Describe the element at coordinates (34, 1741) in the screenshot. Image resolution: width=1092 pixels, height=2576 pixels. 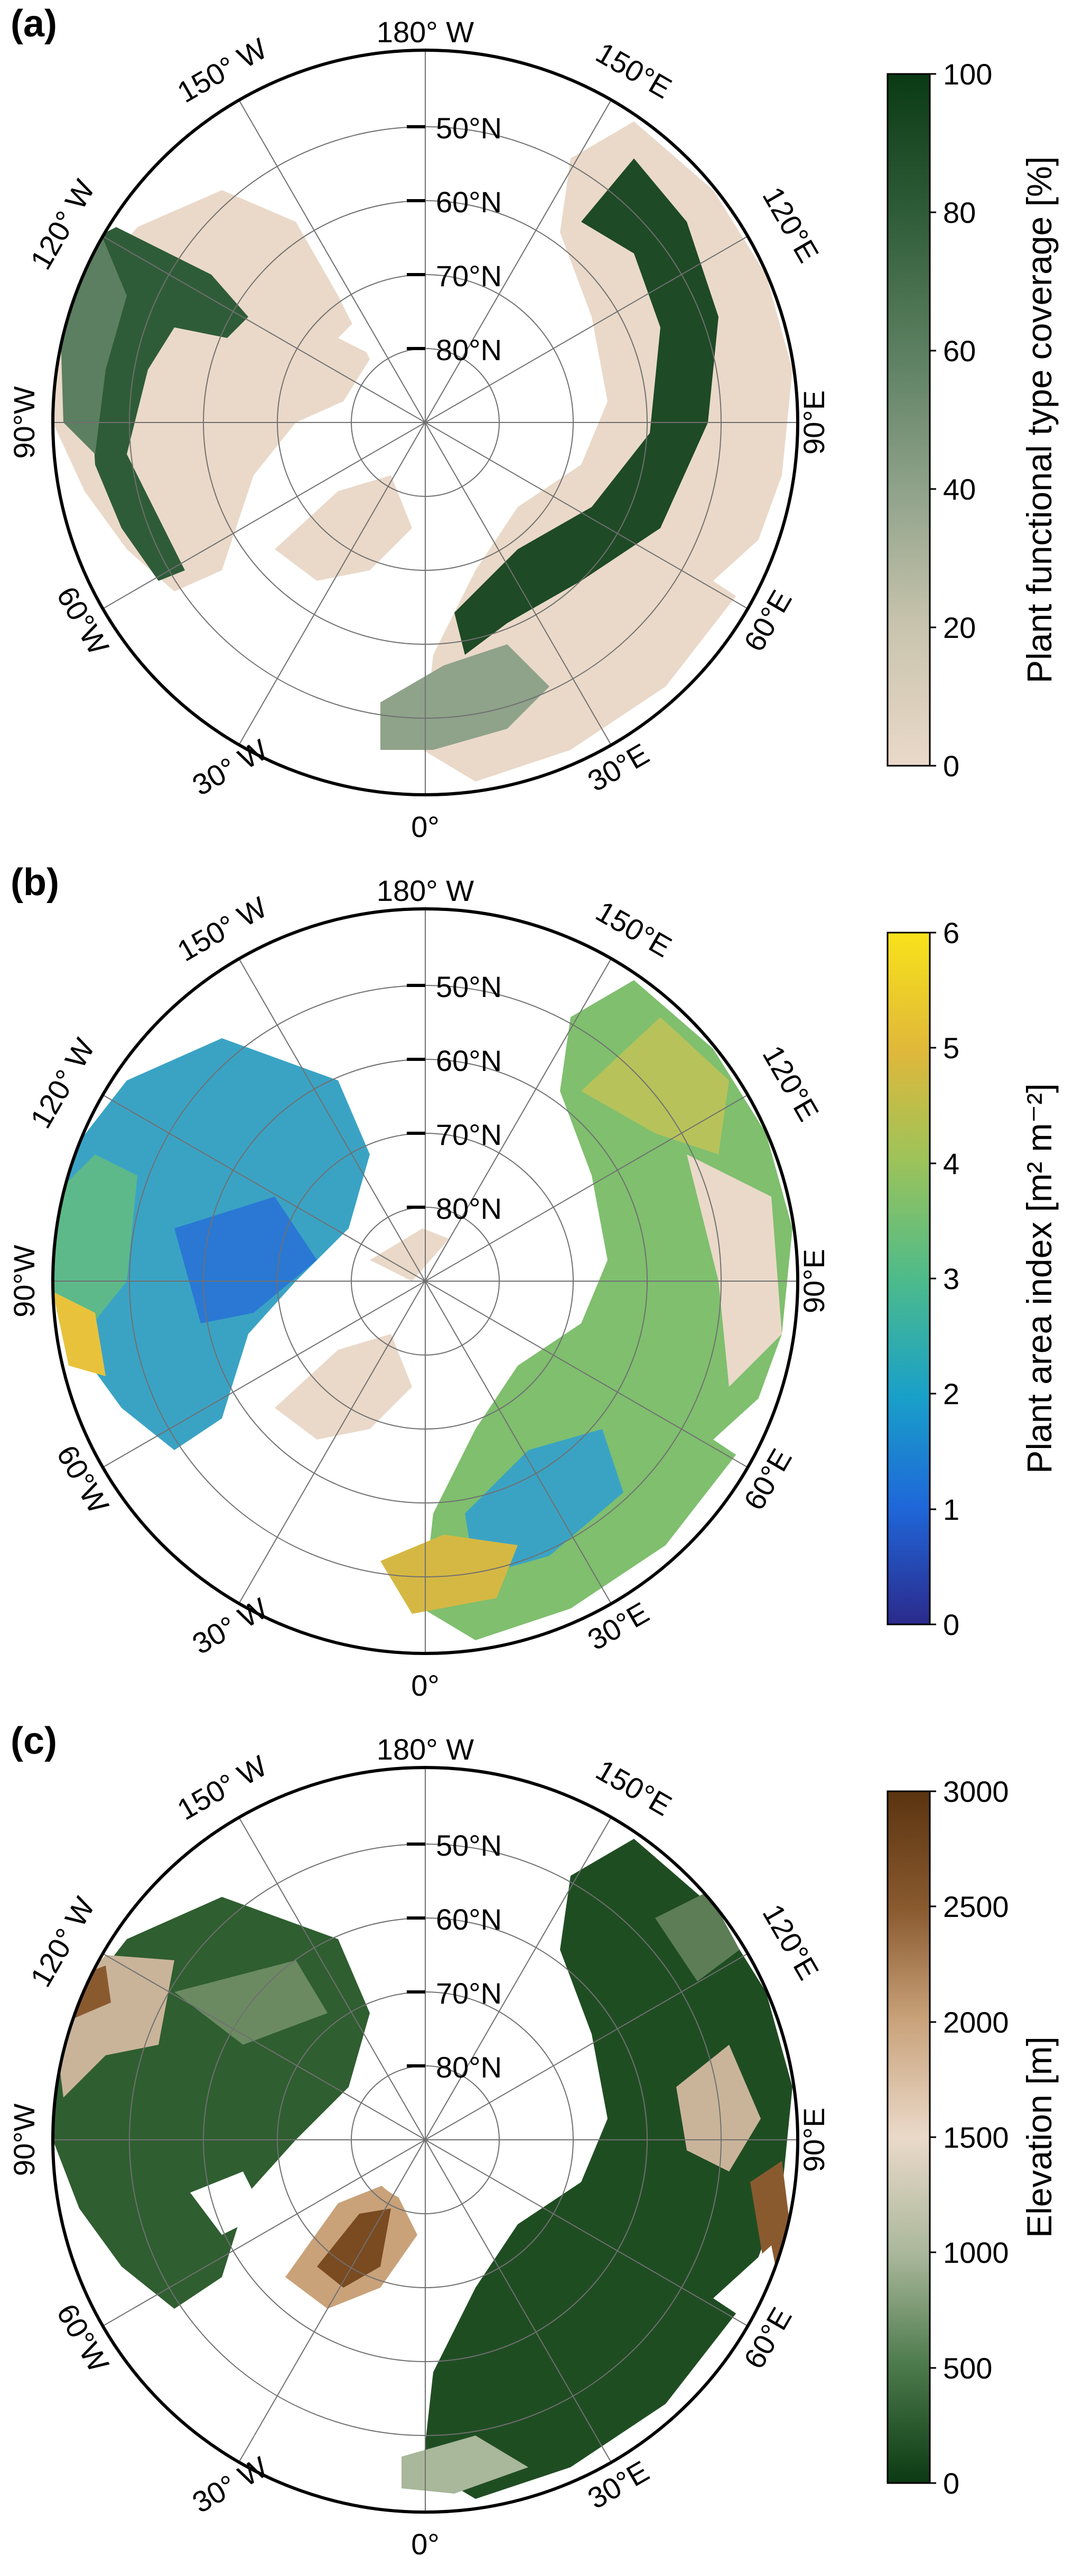
I see `panel-letter: (c)` at that location.